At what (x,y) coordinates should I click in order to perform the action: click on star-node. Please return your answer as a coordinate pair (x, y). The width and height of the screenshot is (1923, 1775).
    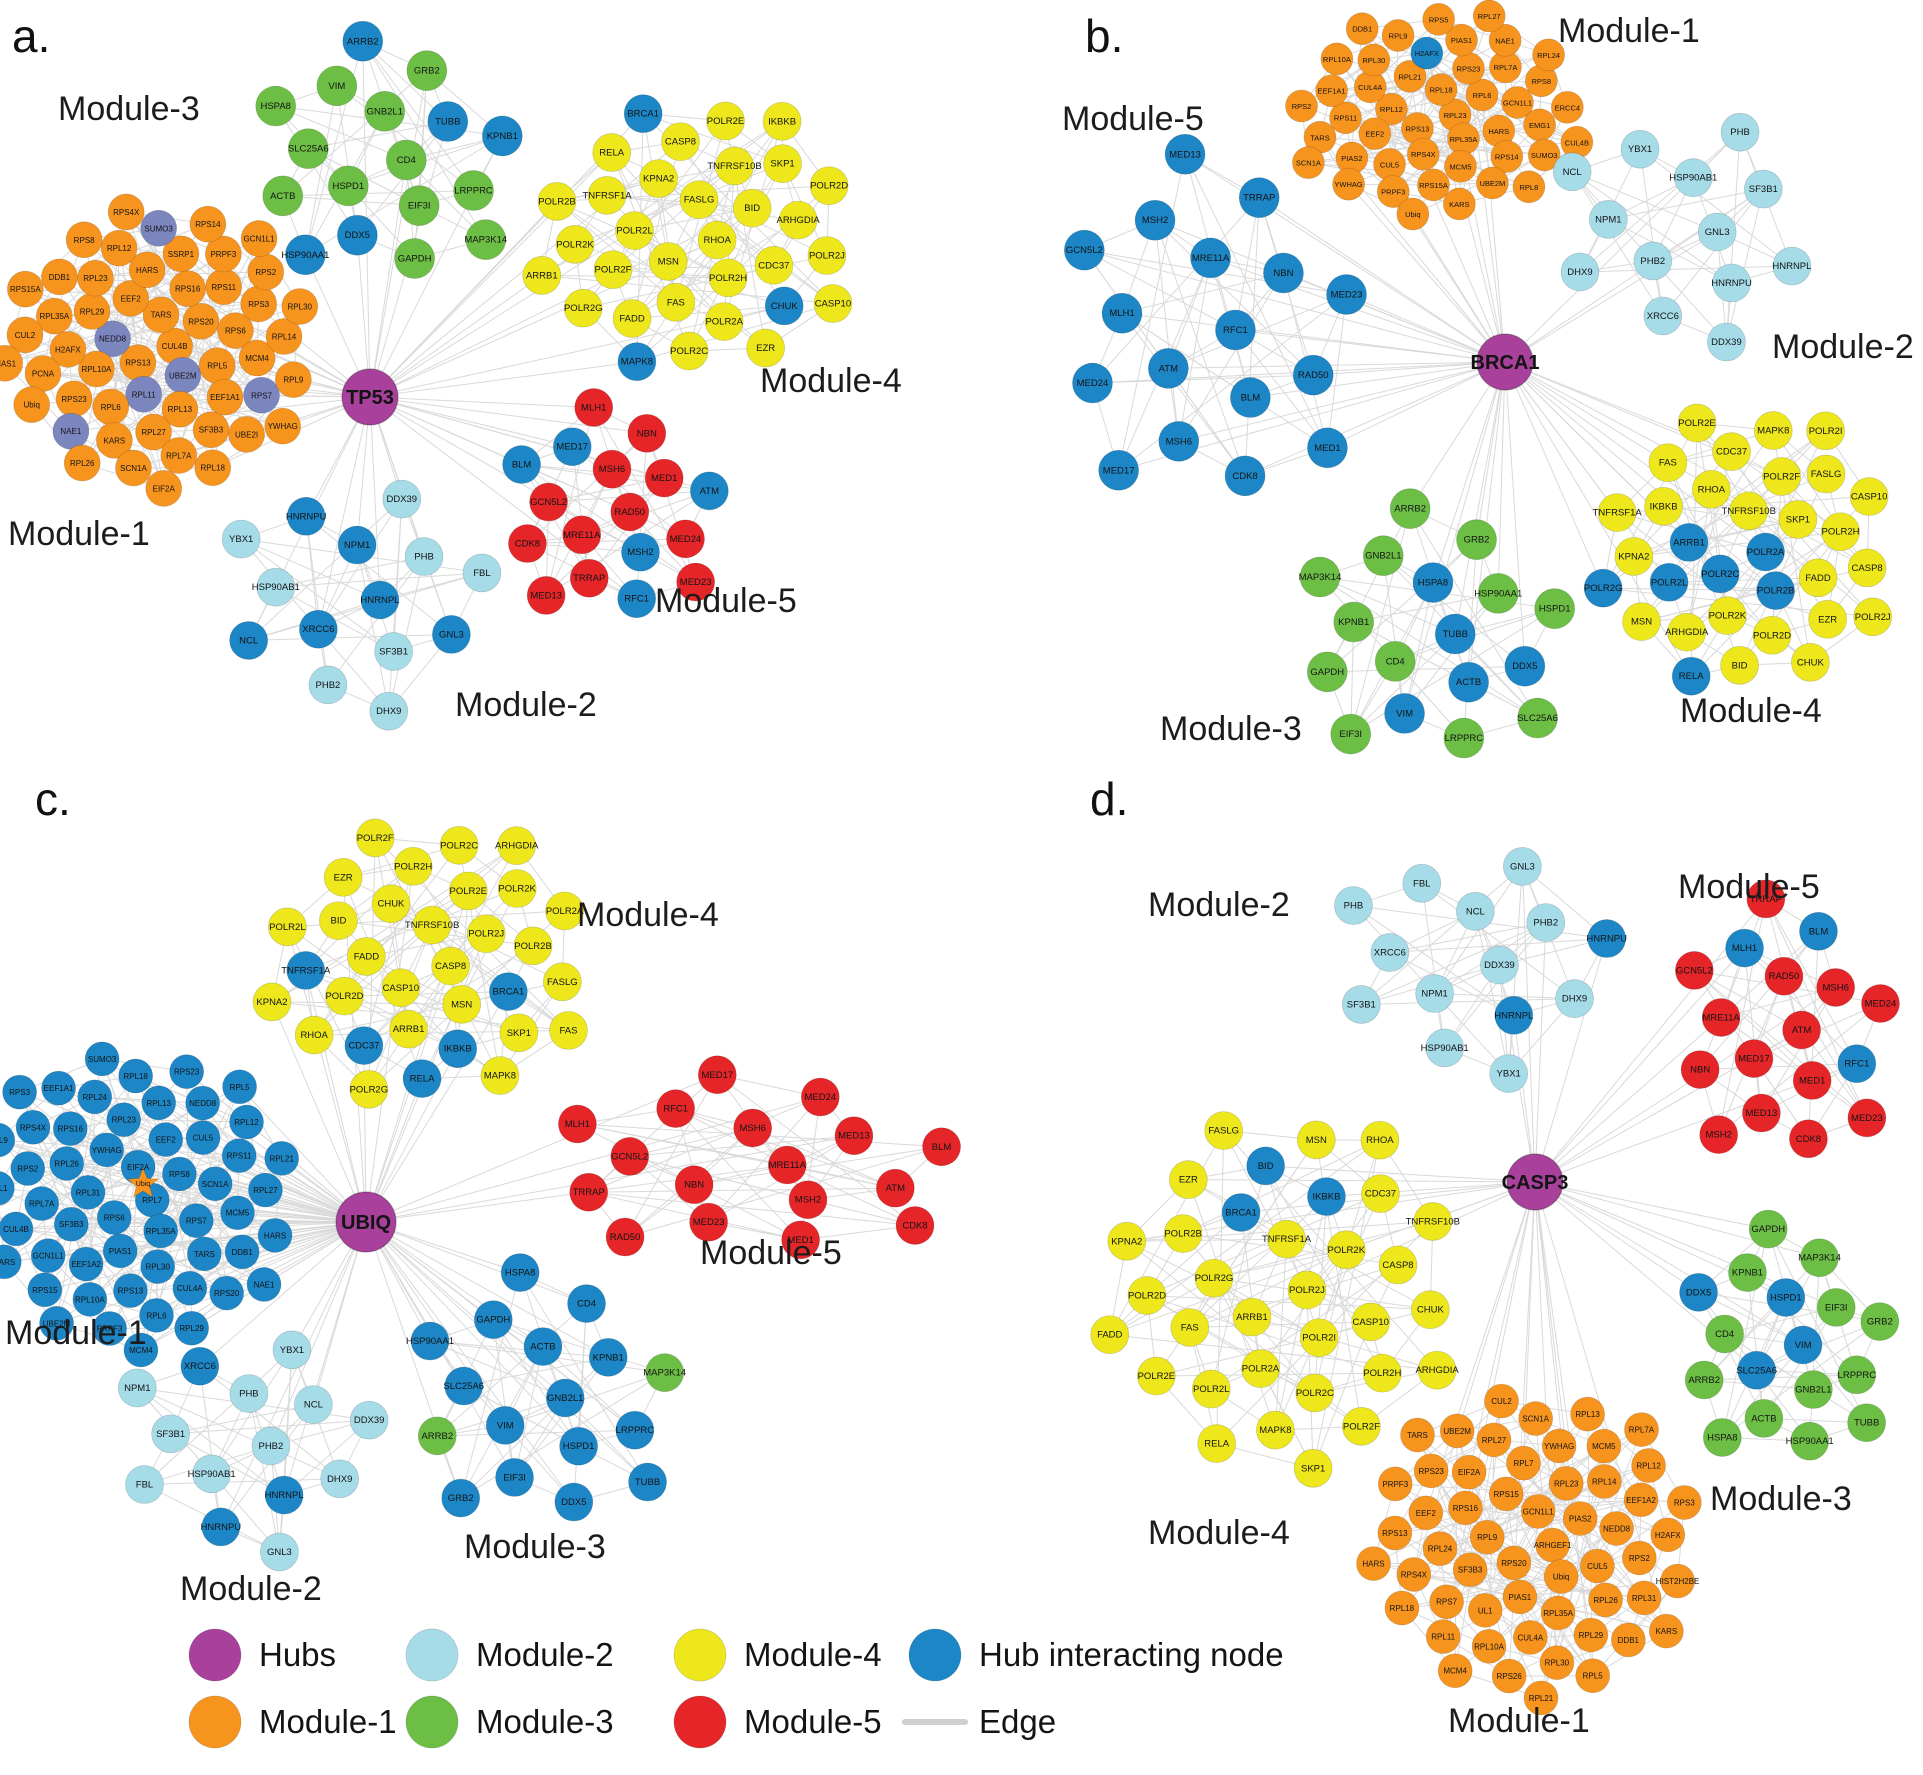
    Looking at the image, I should click on (143, 1182).